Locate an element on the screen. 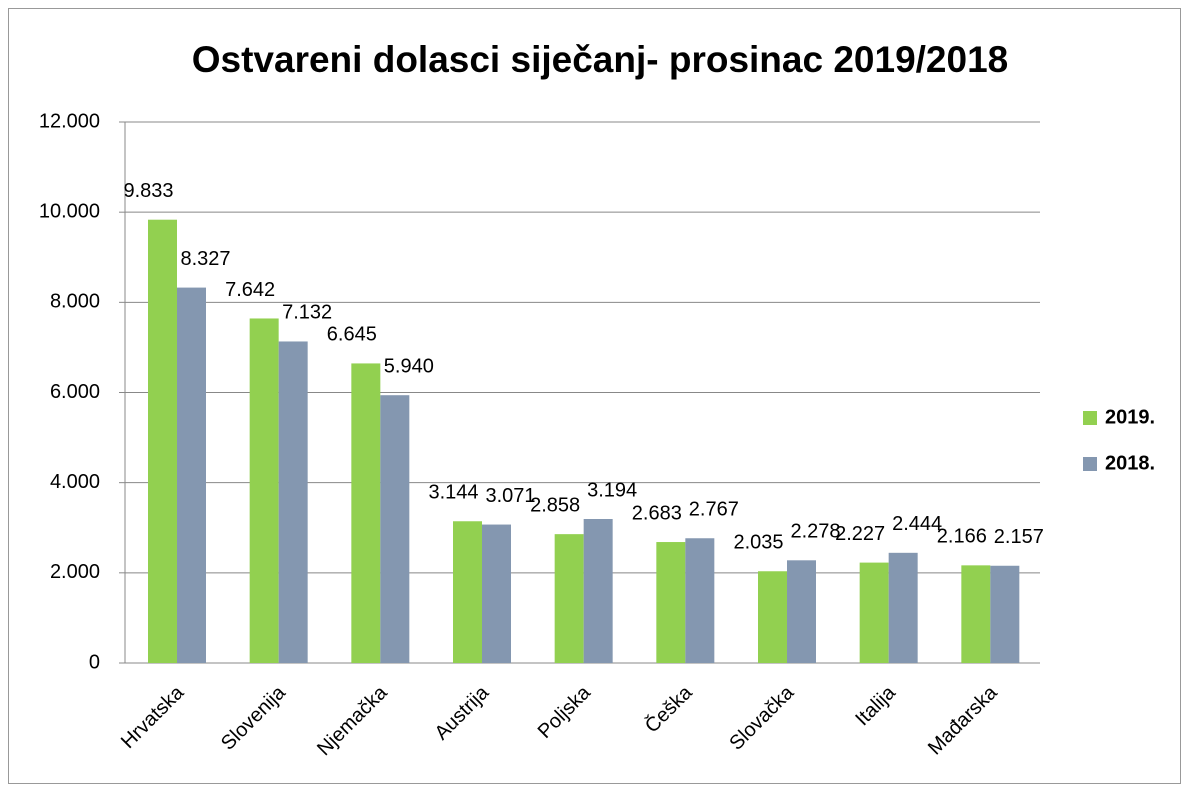 This screenshot has width=1186, height=791. y-tick-label: 2.000 is located at coordinates (75, 572).